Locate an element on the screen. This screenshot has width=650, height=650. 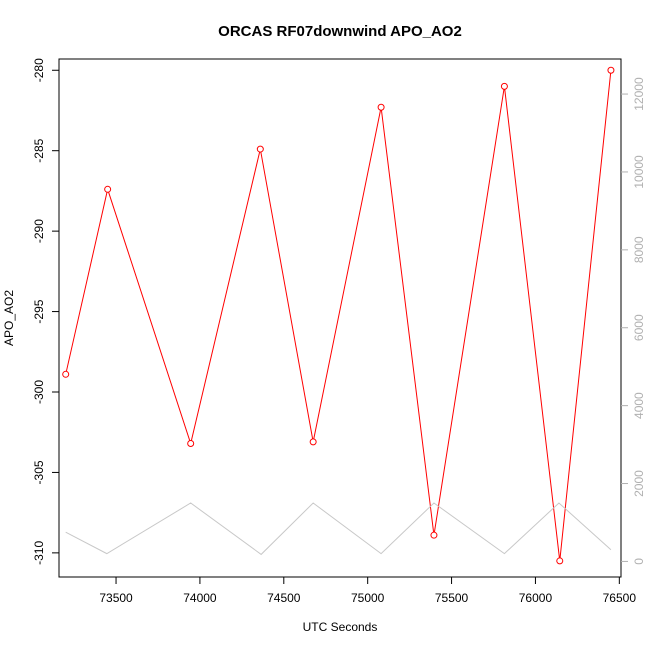
y2-tick-label-3: 6000 is located at coordinates (639, 327).